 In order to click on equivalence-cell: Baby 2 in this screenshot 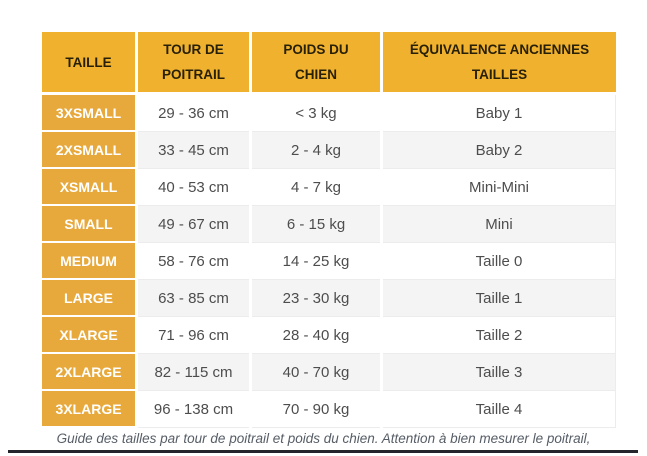, I will do `click(499, 150)`.